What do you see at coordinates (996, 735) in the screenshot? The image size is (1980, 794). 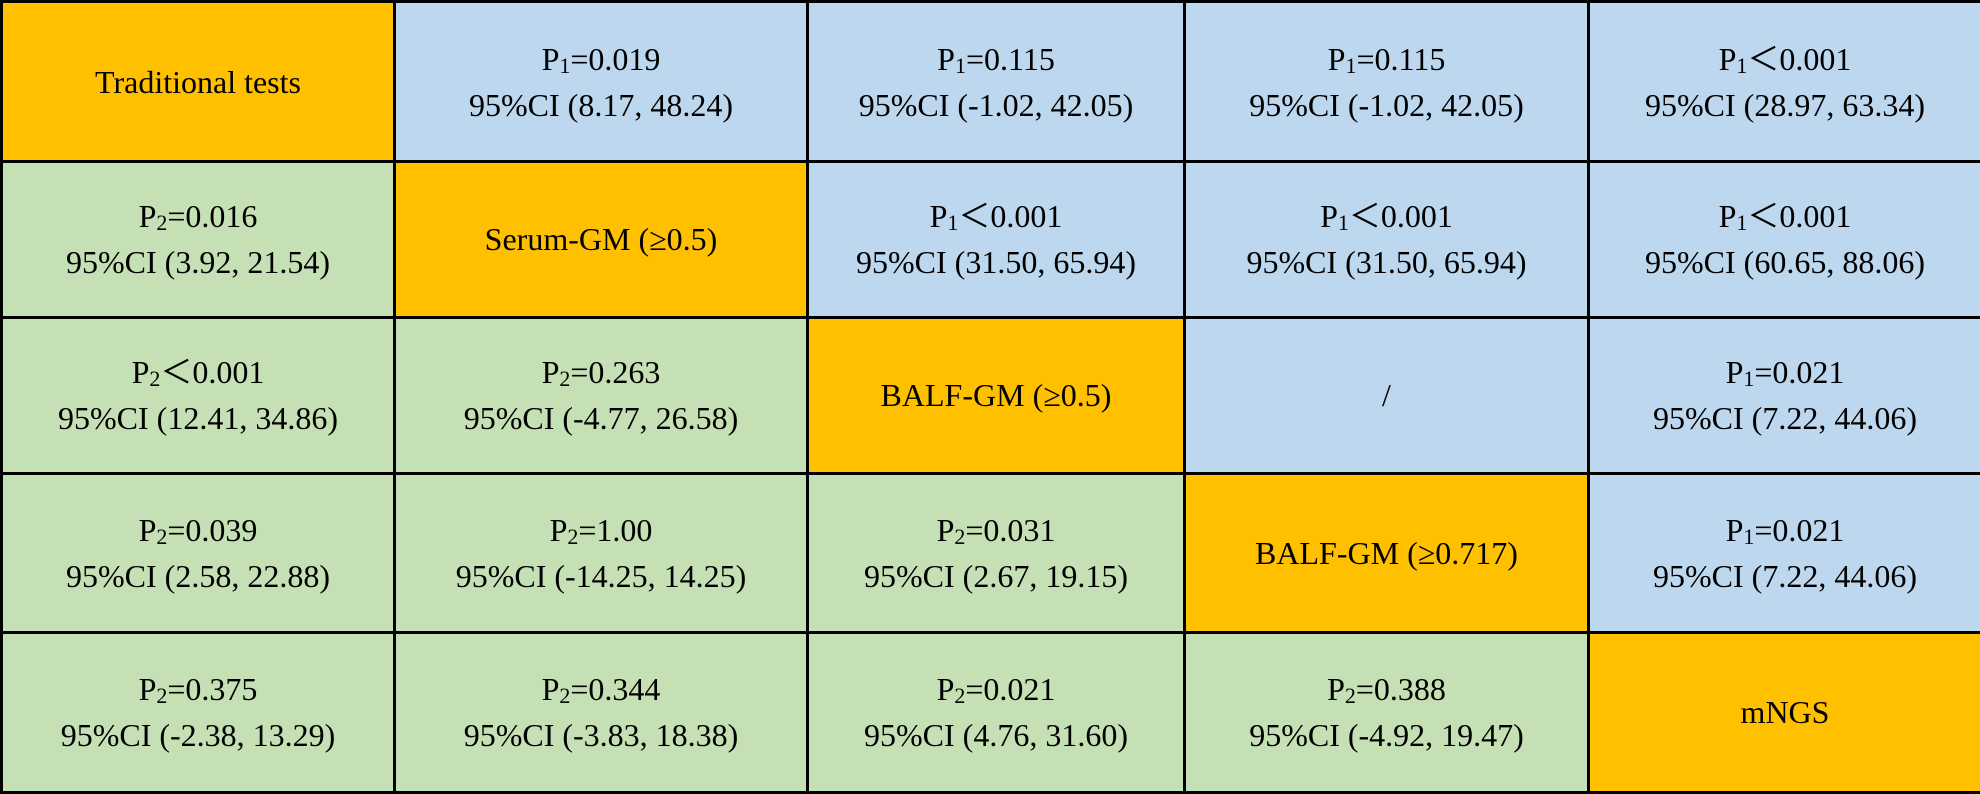 I see `confidence-interval: 95%CI (4.76, 31.60)` at bounding box center [996, 735].